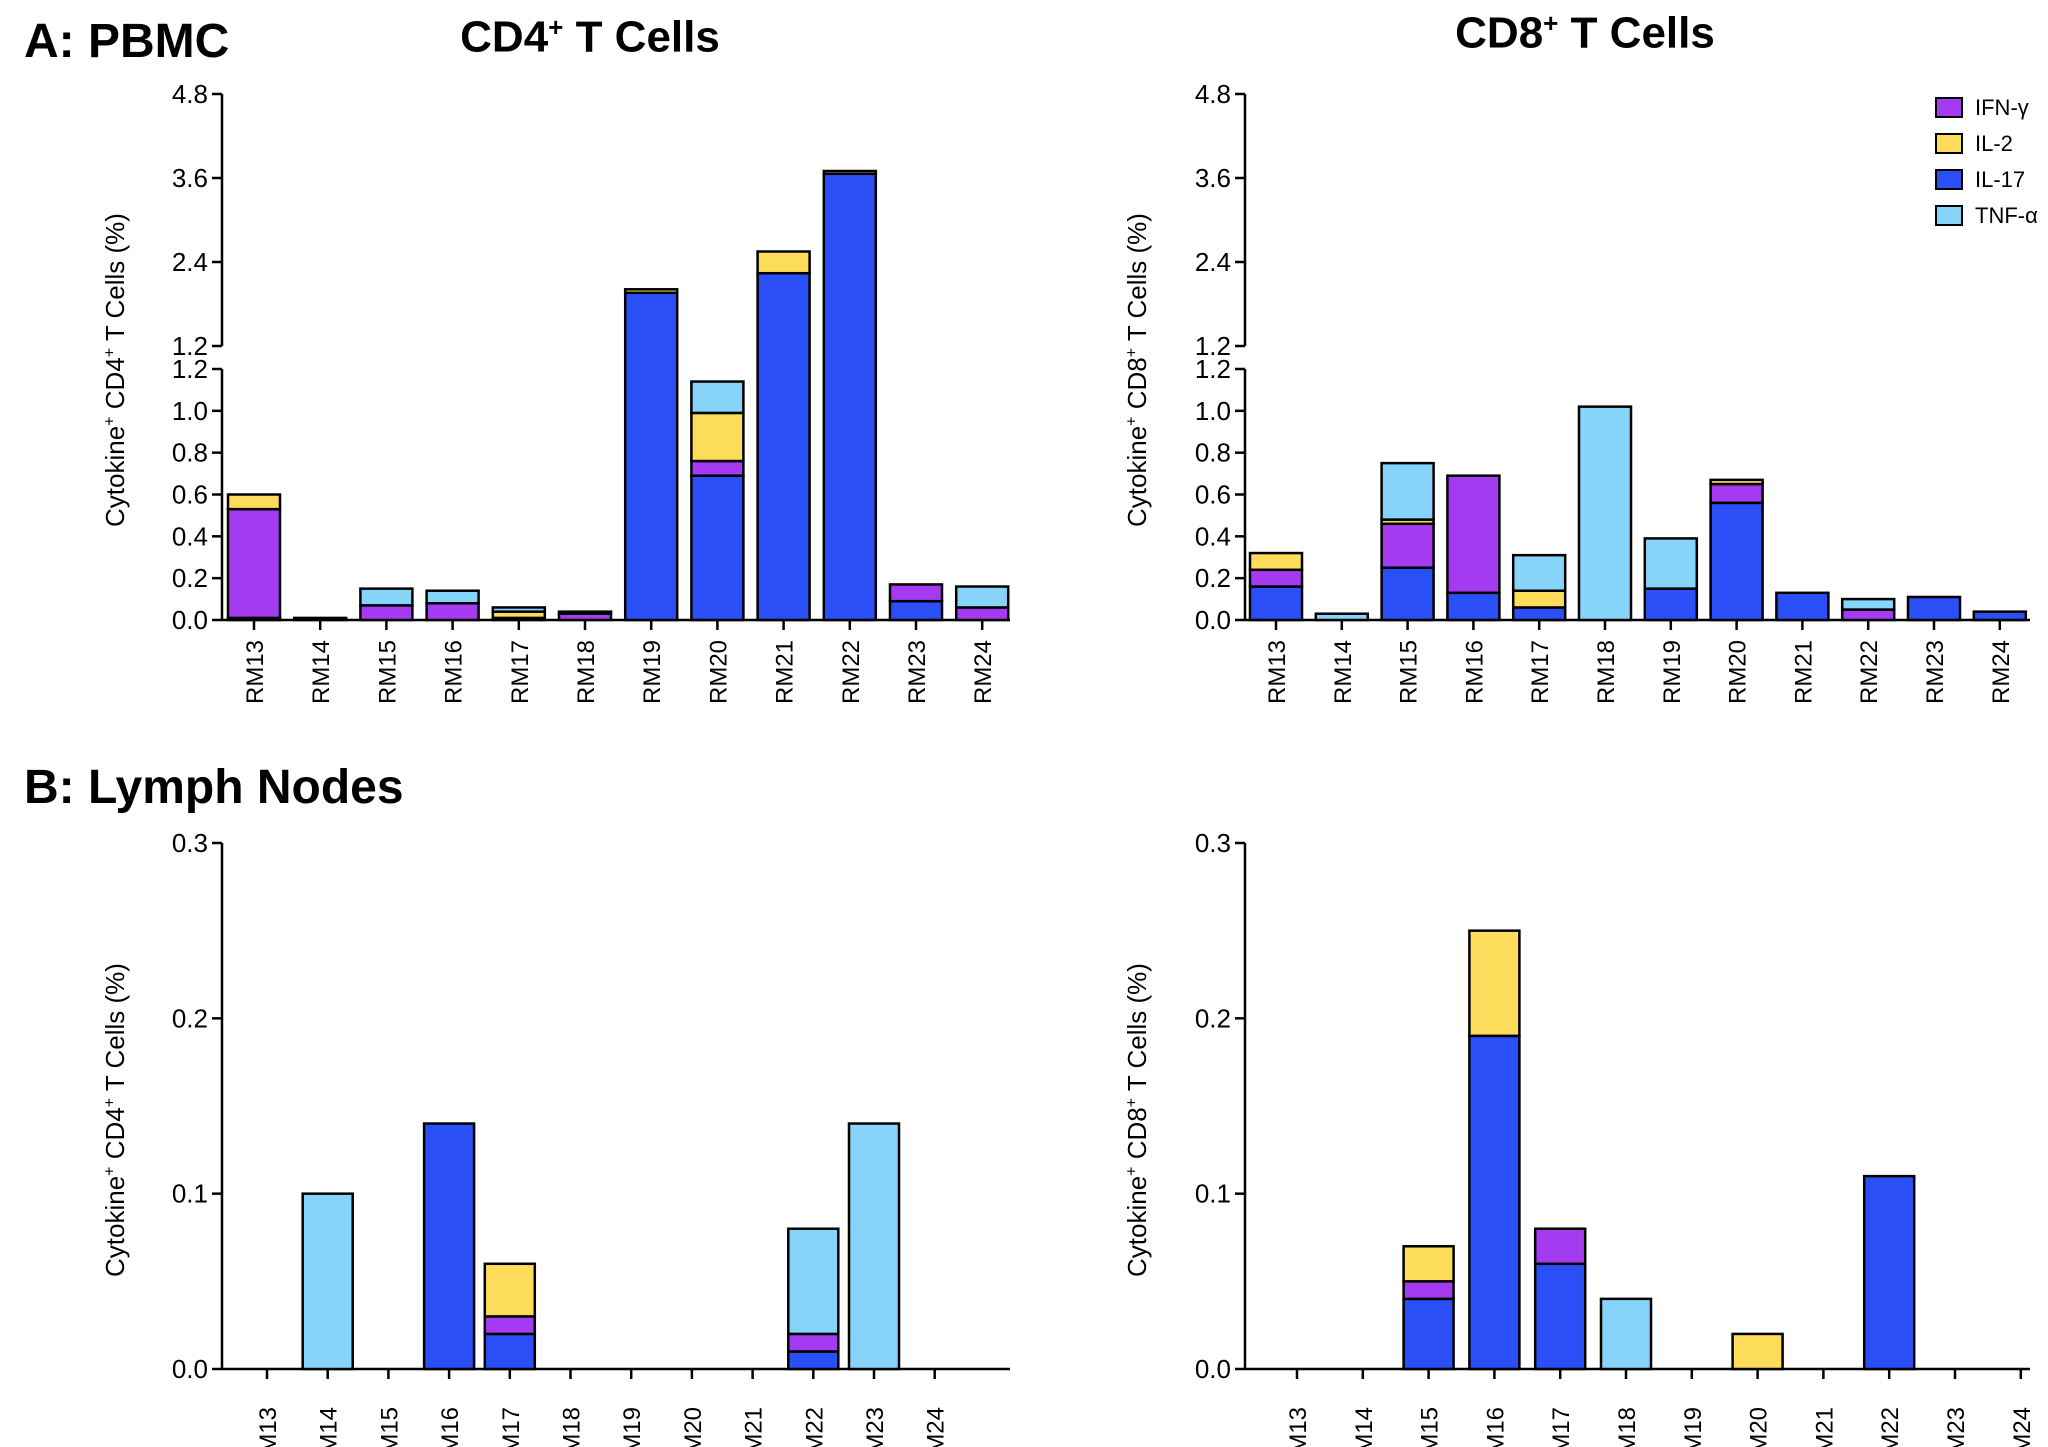 Image resolution: width=2048 pixels, height=1447 pixels. I want to click on x-tick-label: RM14, so click(329, 1427).